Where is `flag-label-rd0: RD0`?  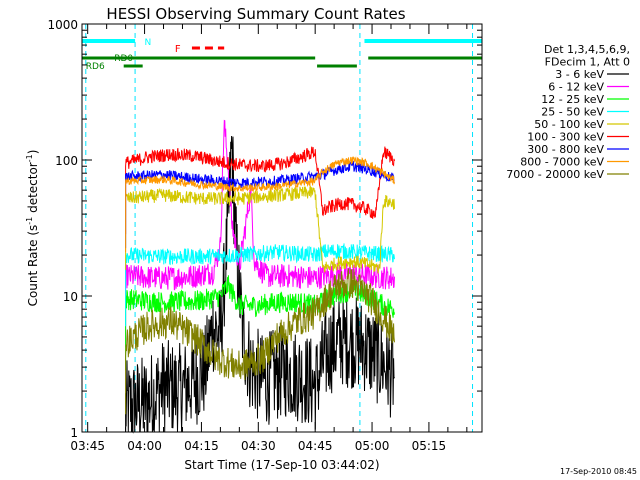 flag-label-rd0: RD0 is located at coordinates (123, 59).